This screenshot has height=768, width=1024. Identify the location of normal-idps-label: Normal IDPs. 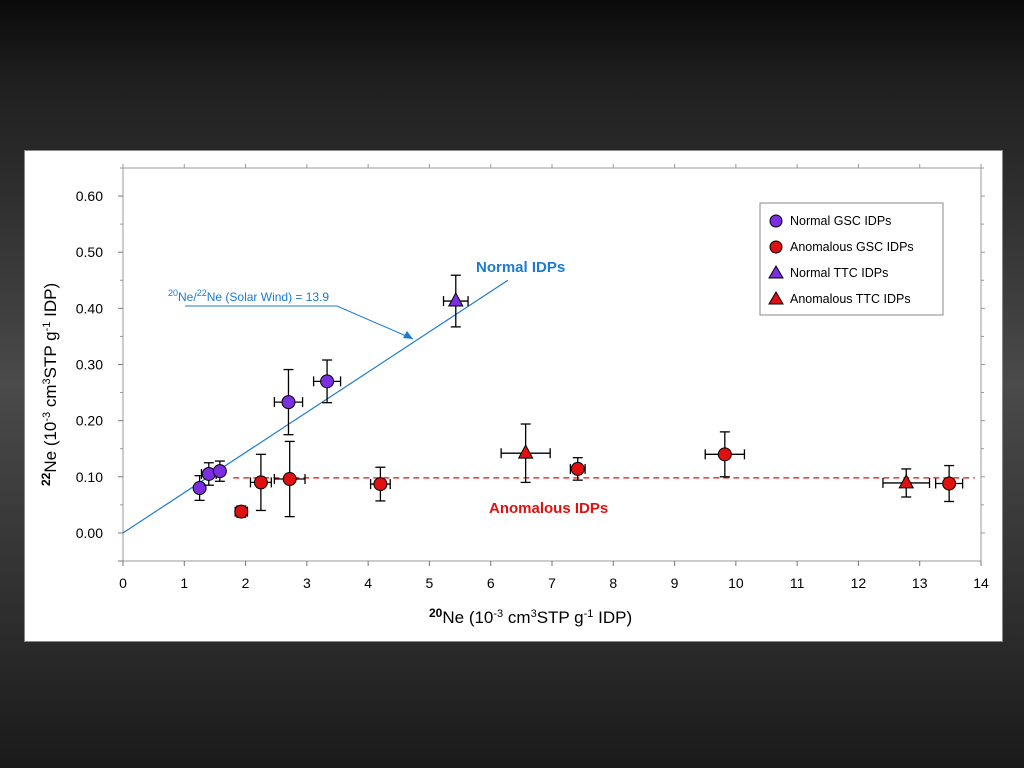
(520, 267).